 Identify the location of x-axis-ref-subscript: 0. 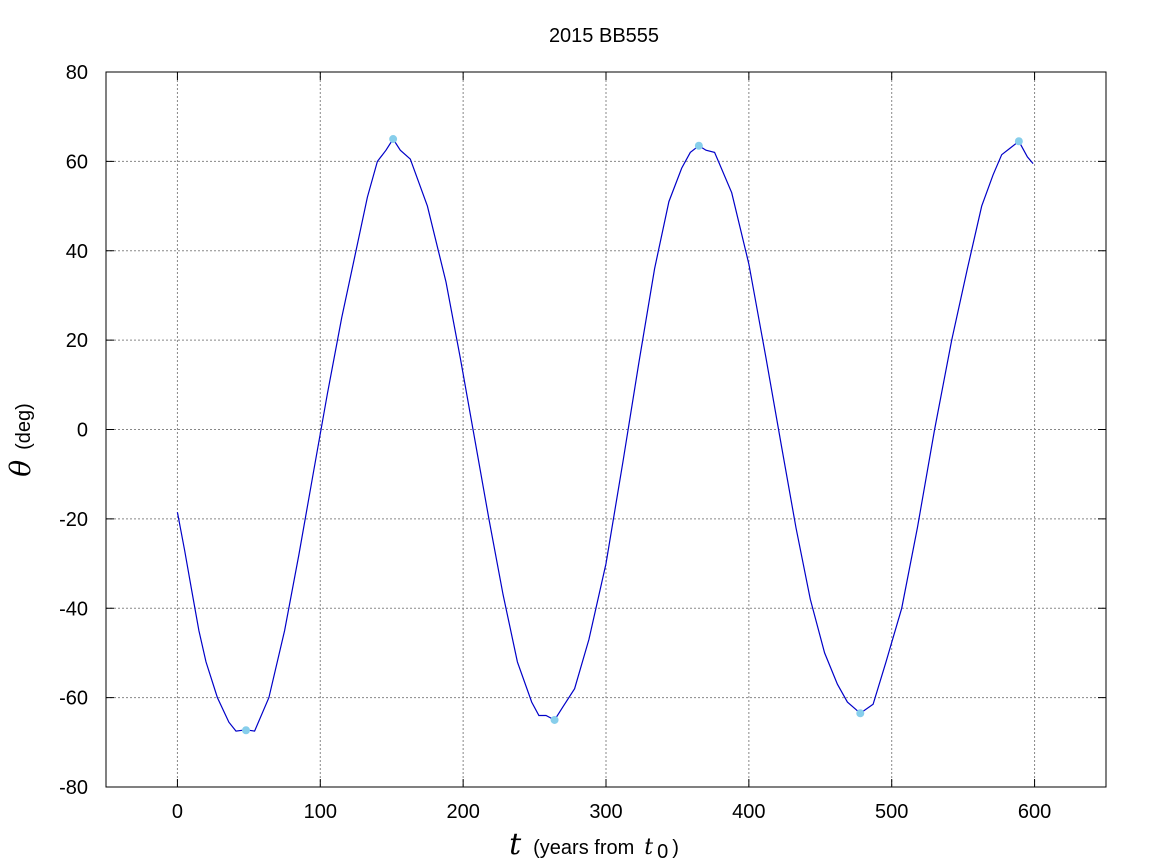
(662, 852).